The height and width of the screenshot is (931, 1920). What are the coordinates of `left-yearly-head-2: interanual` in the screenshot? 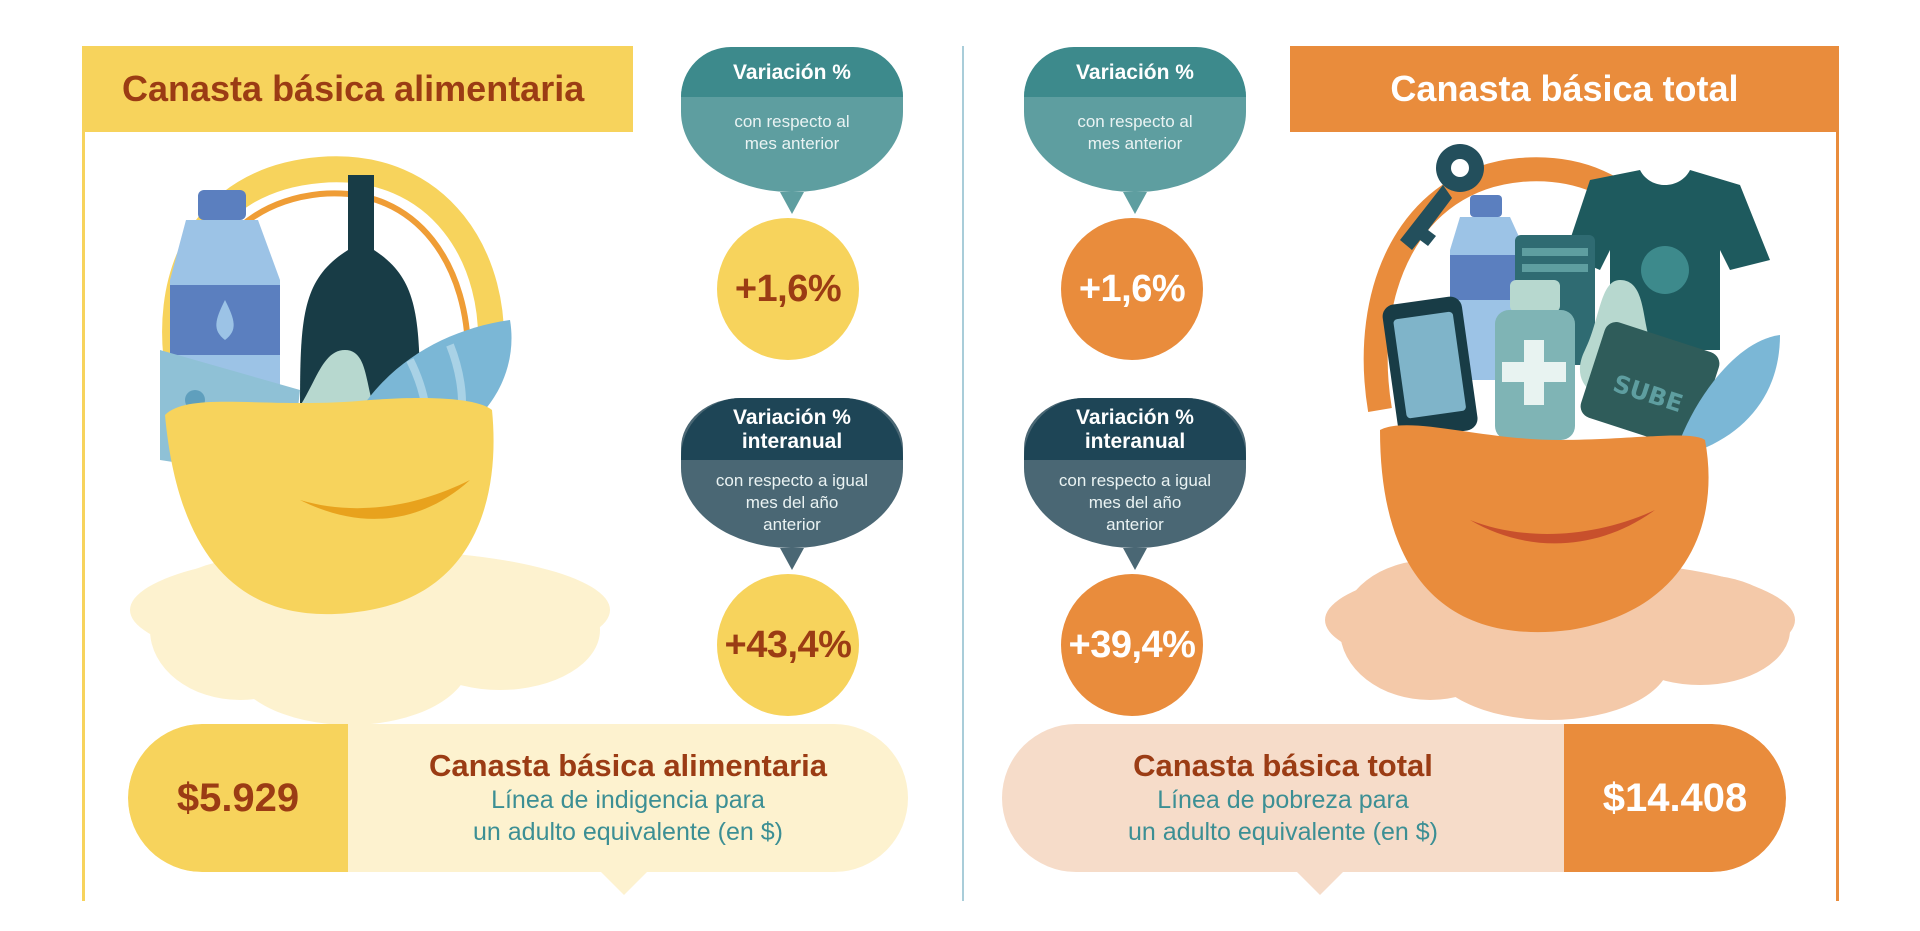 It's located at (792, 441).